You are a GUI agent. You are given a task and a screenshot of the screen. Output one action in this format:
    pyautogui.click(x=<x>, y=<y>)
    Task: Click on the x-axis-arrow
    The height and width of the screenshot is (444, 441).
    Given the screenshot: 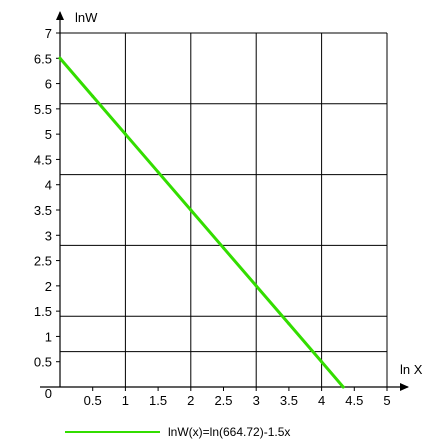 What is the action you would take?
    pyautogui.click(x=404, y=387)
    